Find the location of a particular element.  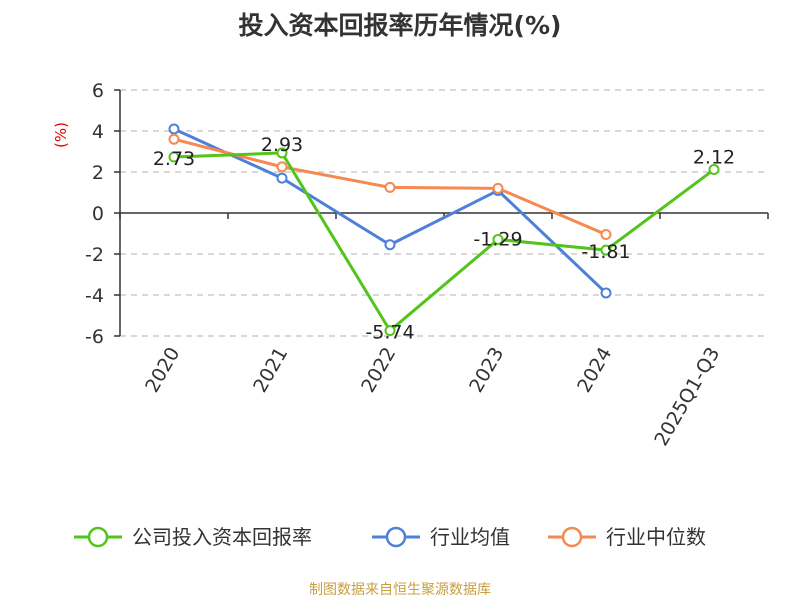

legend-label: 行业均值 is located at coordinates (470, 537).